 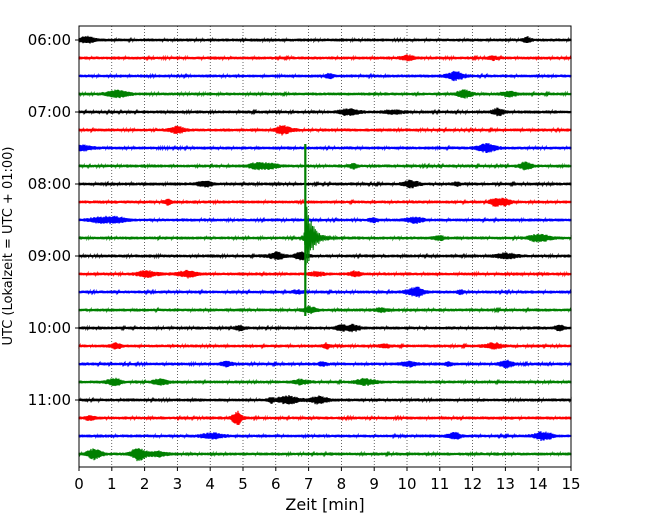 What do you see at coordinates (49, 112) in the screenshot?
I see `y-tick-label: 07:00` at bounding box center [49, 112].